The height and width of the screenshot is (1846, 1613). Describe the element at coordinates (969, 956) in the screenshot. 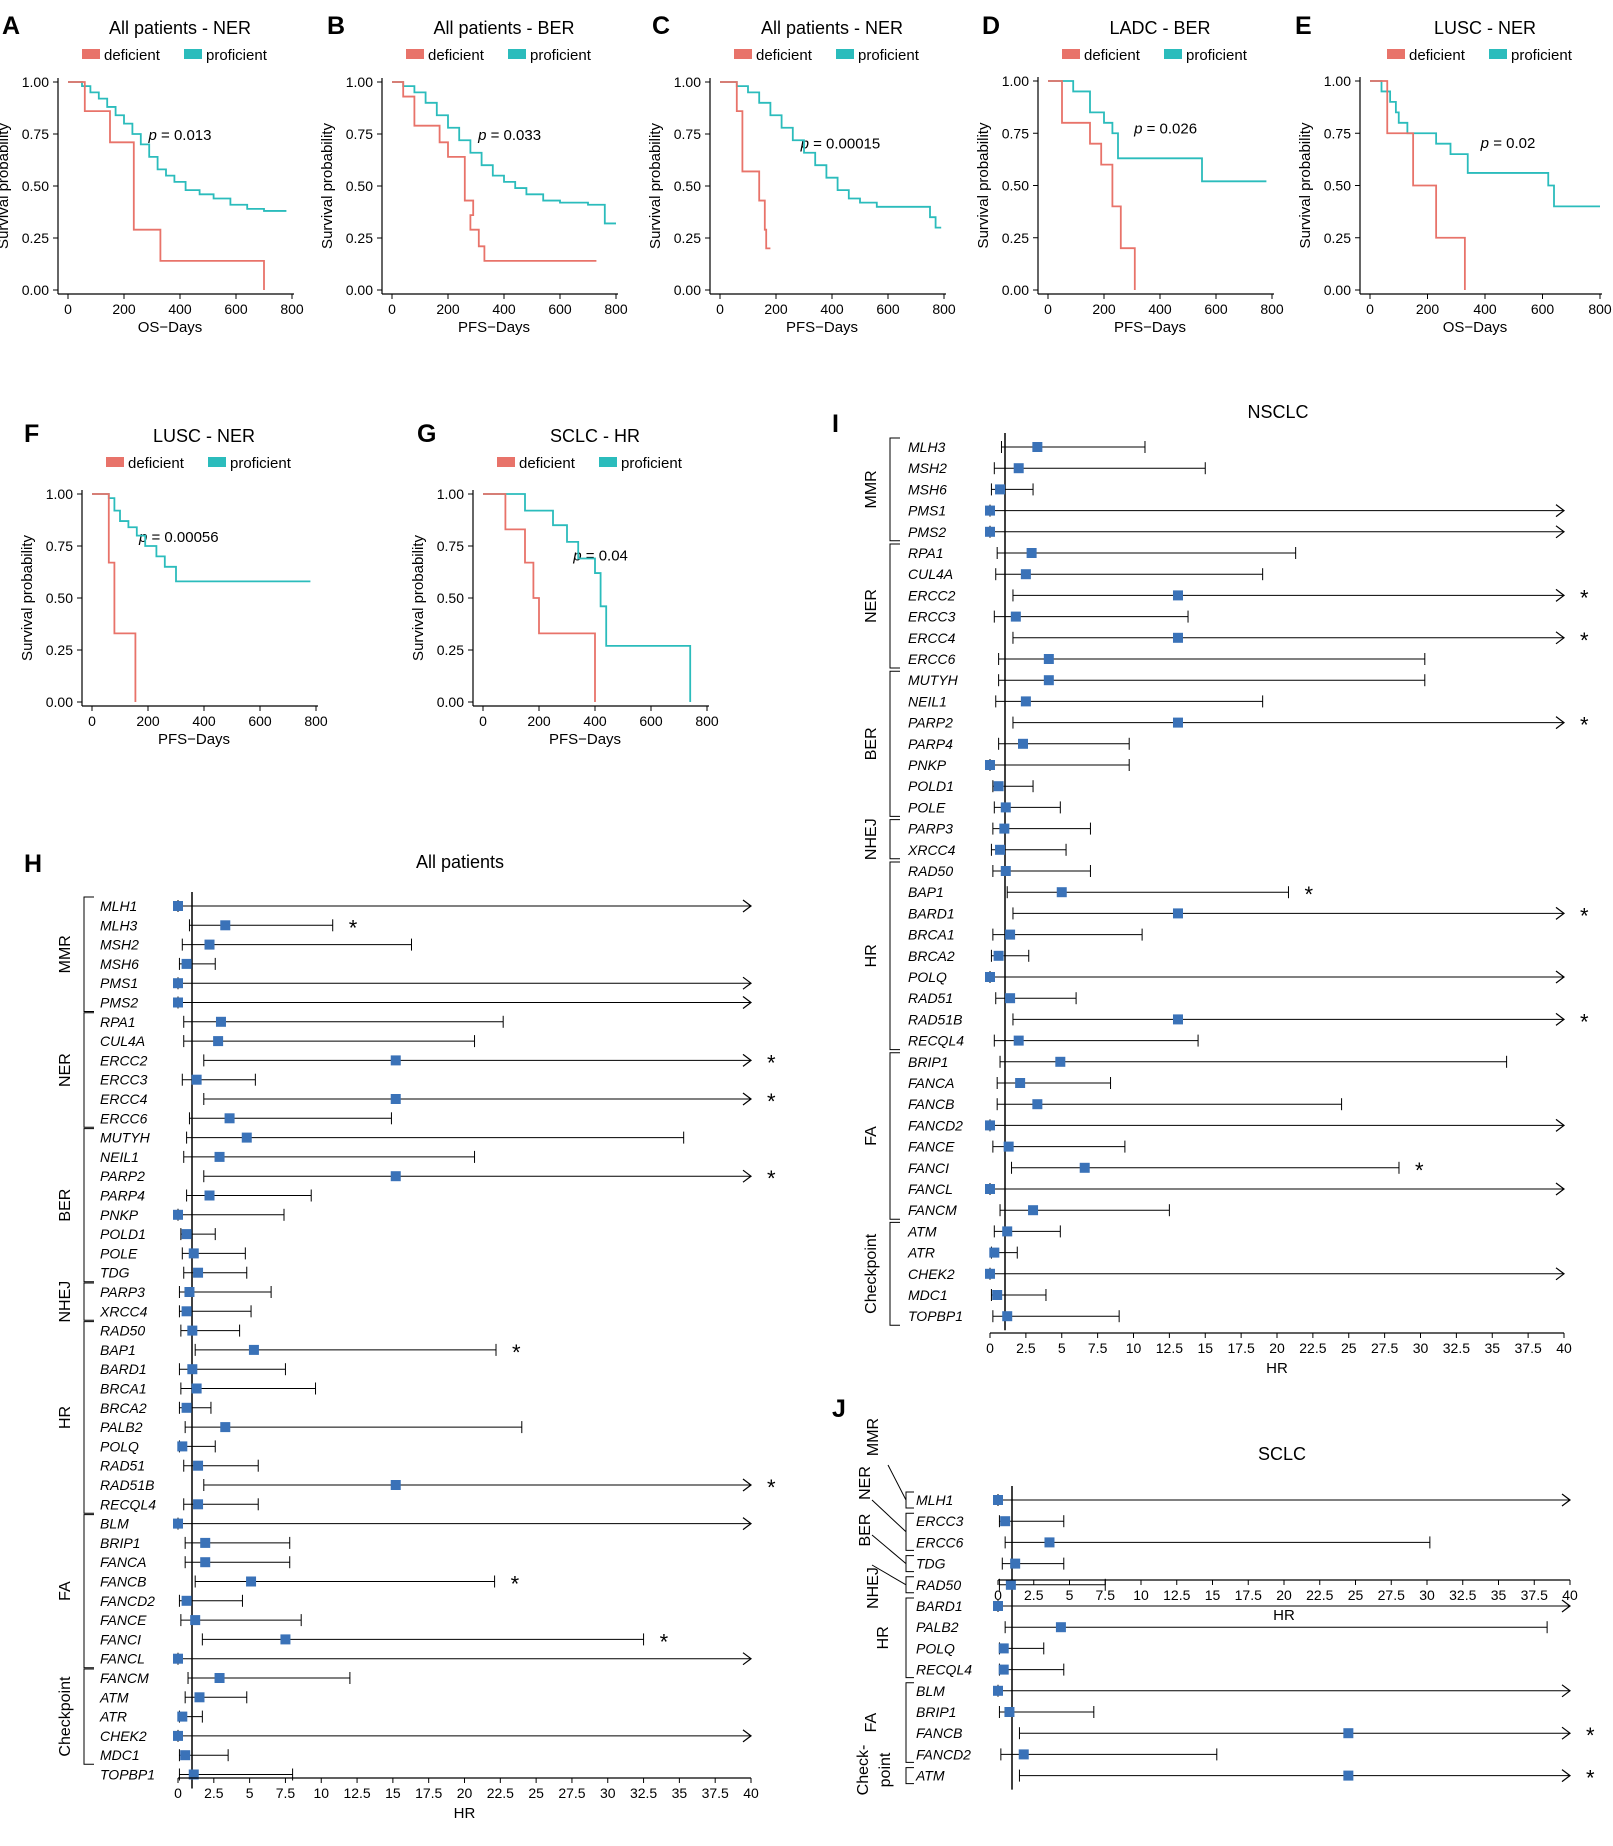

I see `forest-row: BRCA2` at that location.